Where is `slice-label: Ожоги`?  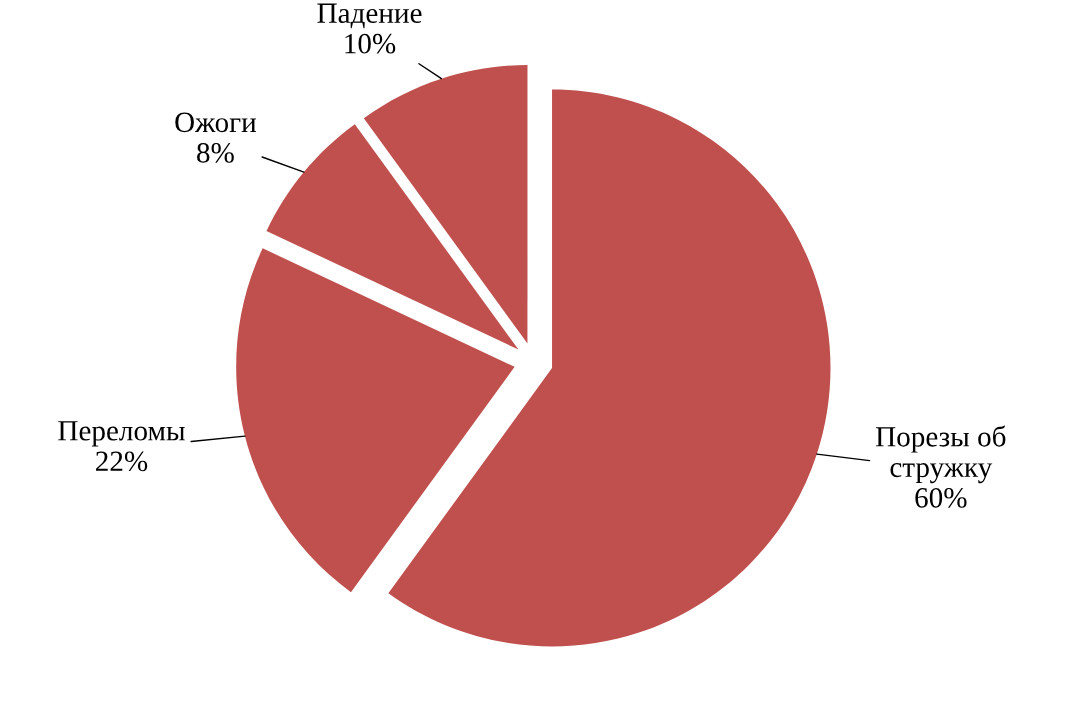
slice-label: Ожоги is located at coordinates (216, 122).